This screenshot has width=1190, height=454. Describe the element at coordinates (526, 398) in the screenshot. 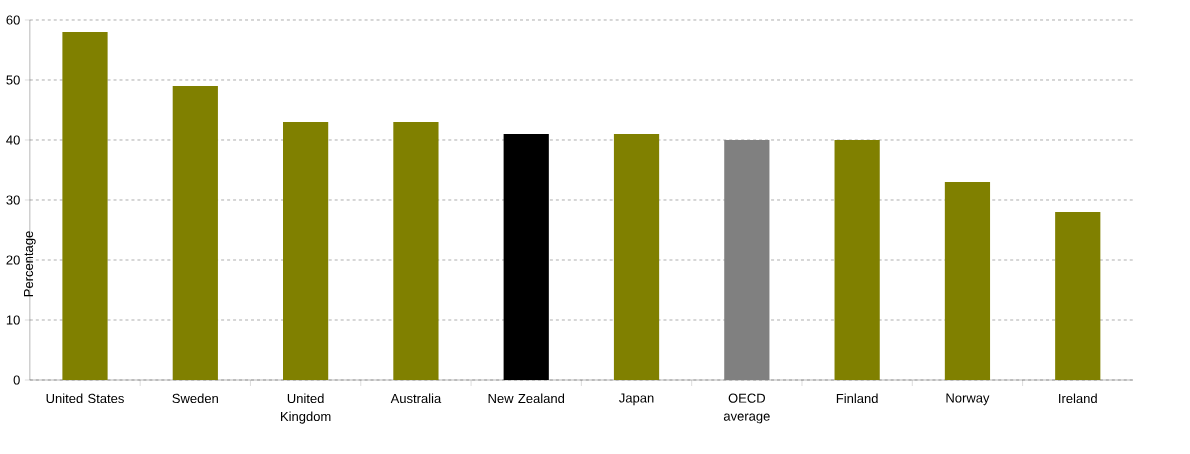

I see `x-tick-label: New Zealand` at that location.